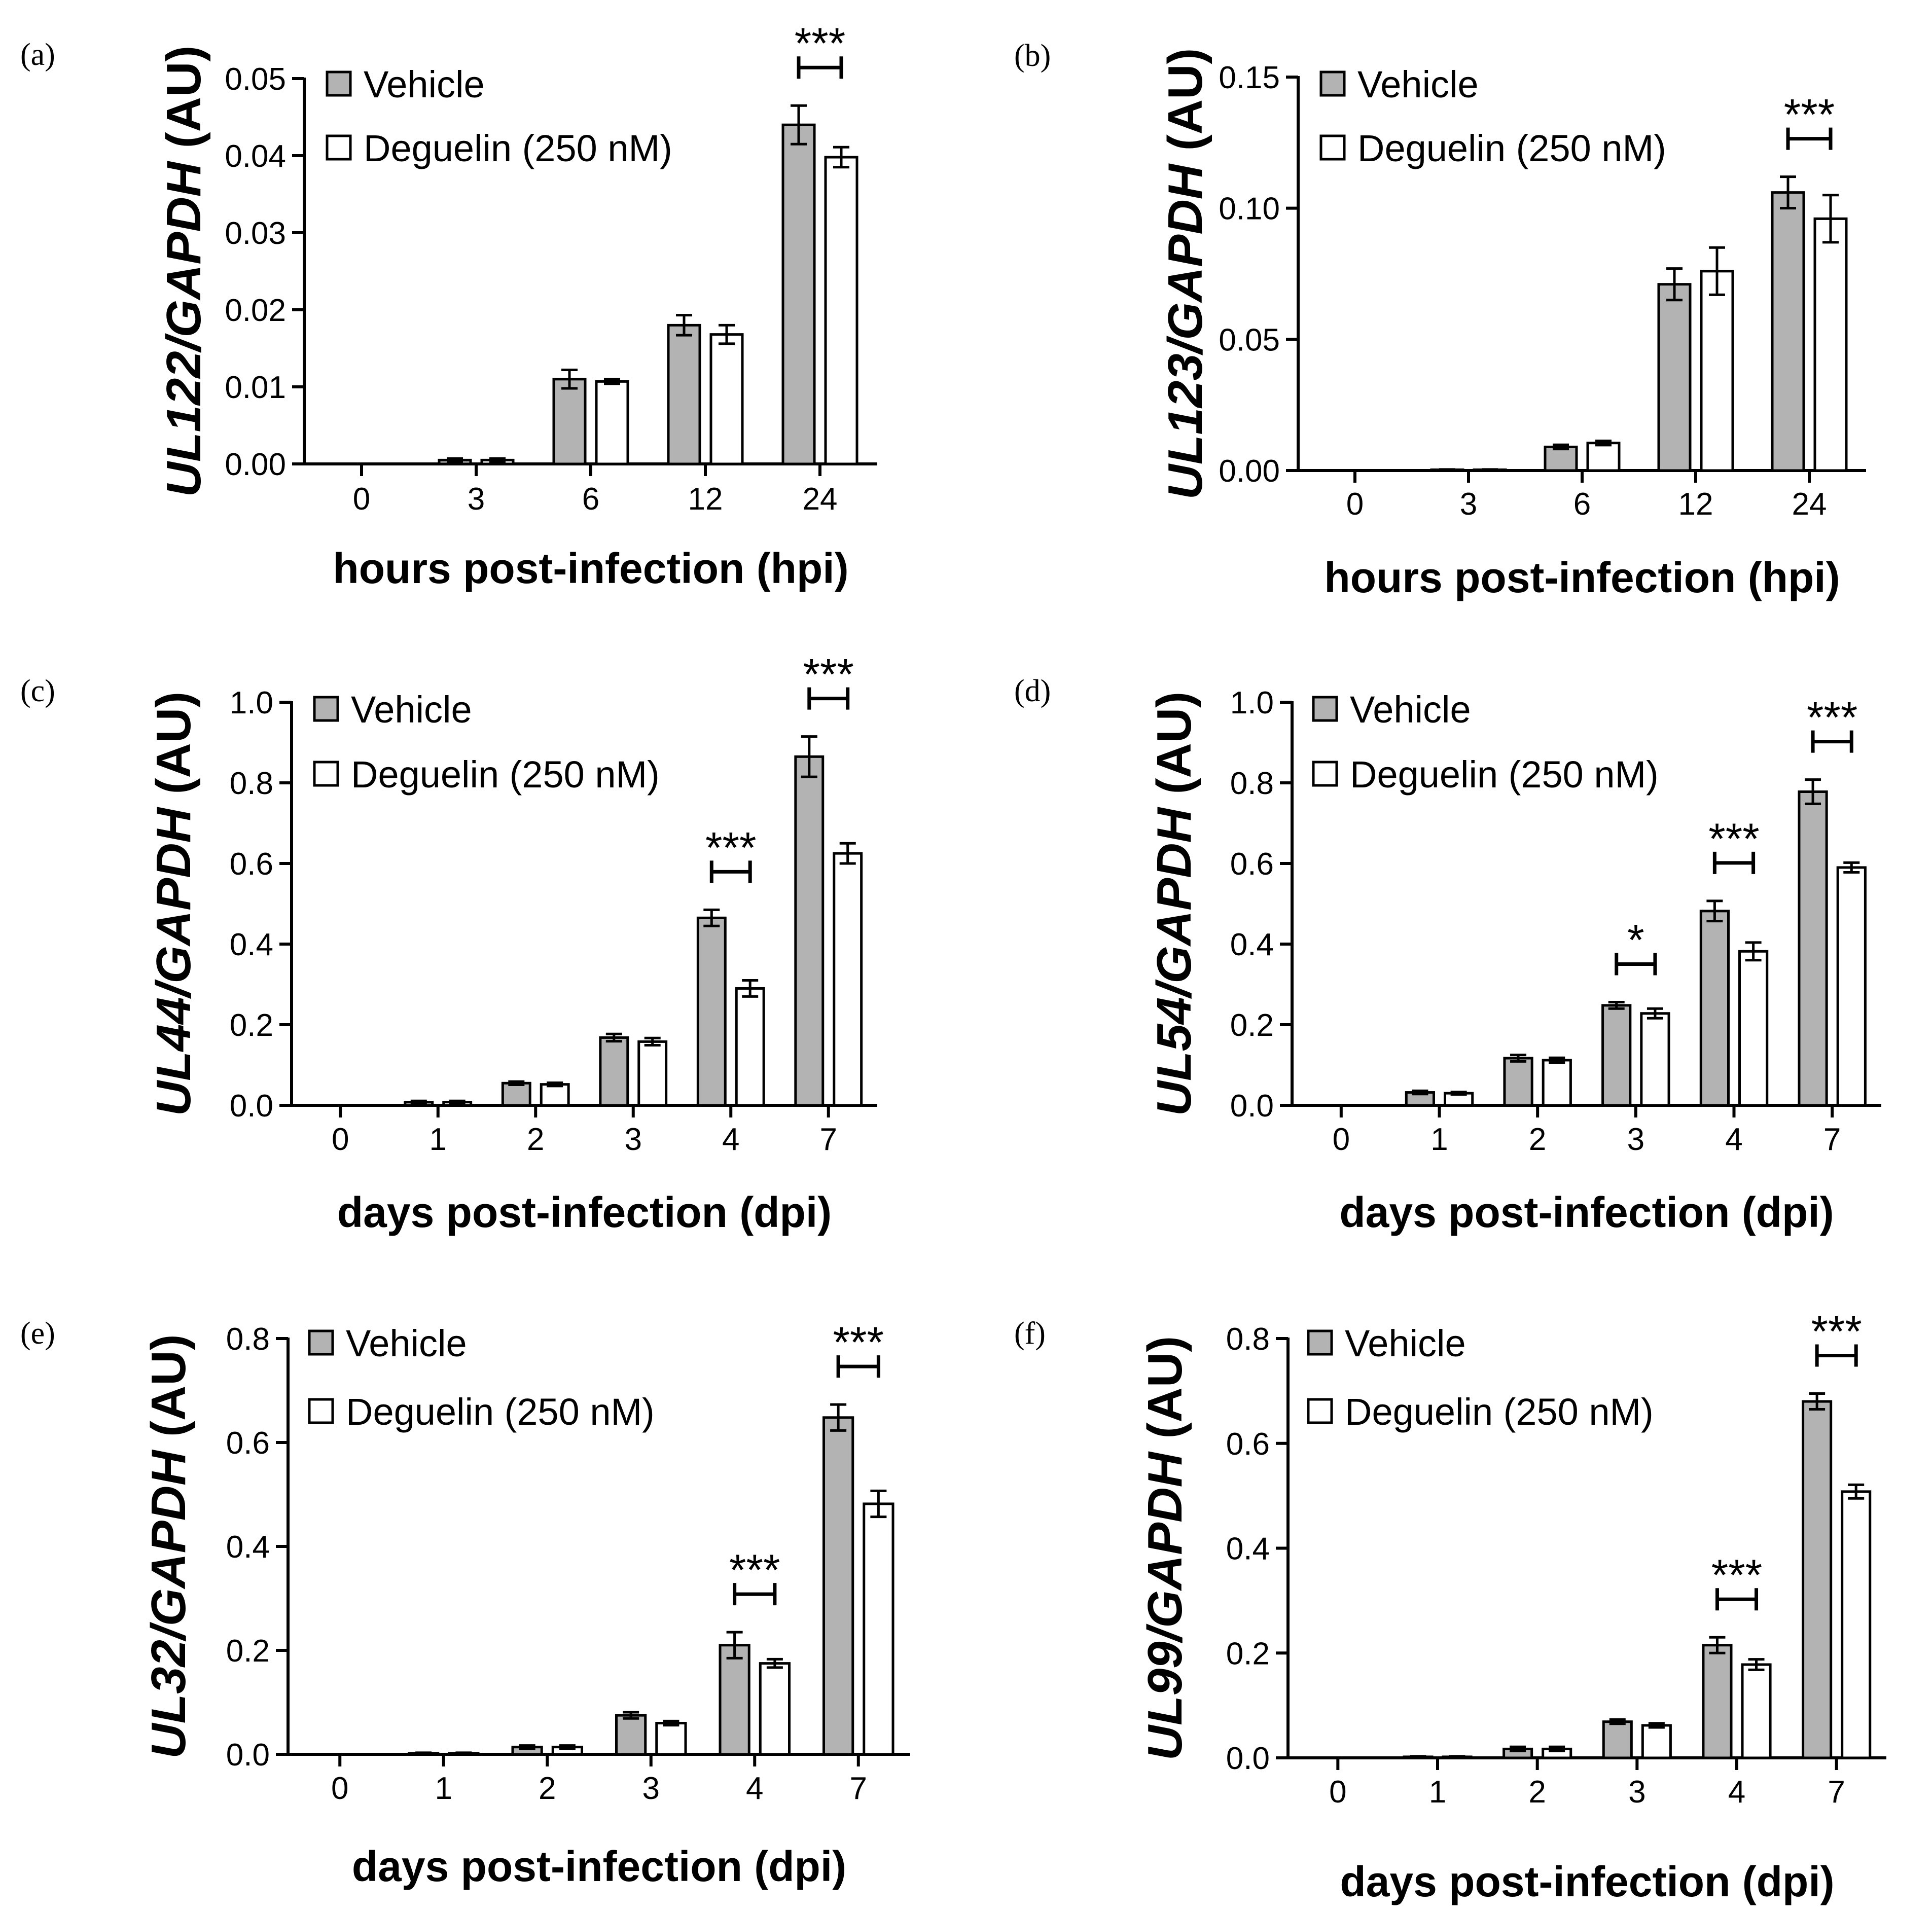  I want to click on y-tick-label: 0.05, so click(255, 79).